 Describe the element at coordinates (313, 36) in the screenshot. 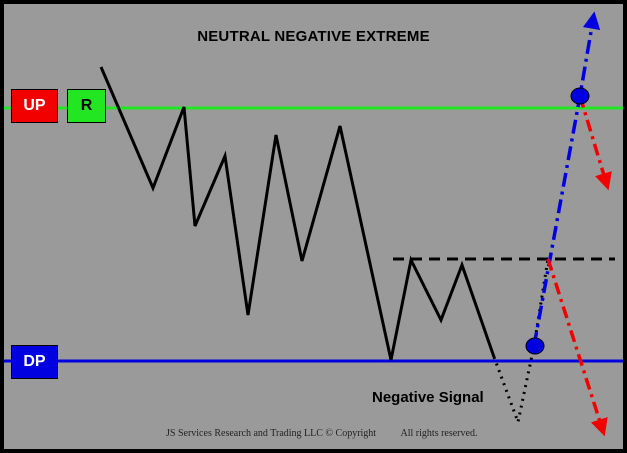

I see `diagram-title: NEUTRAL NEGATIVE EXTREME` at that location.